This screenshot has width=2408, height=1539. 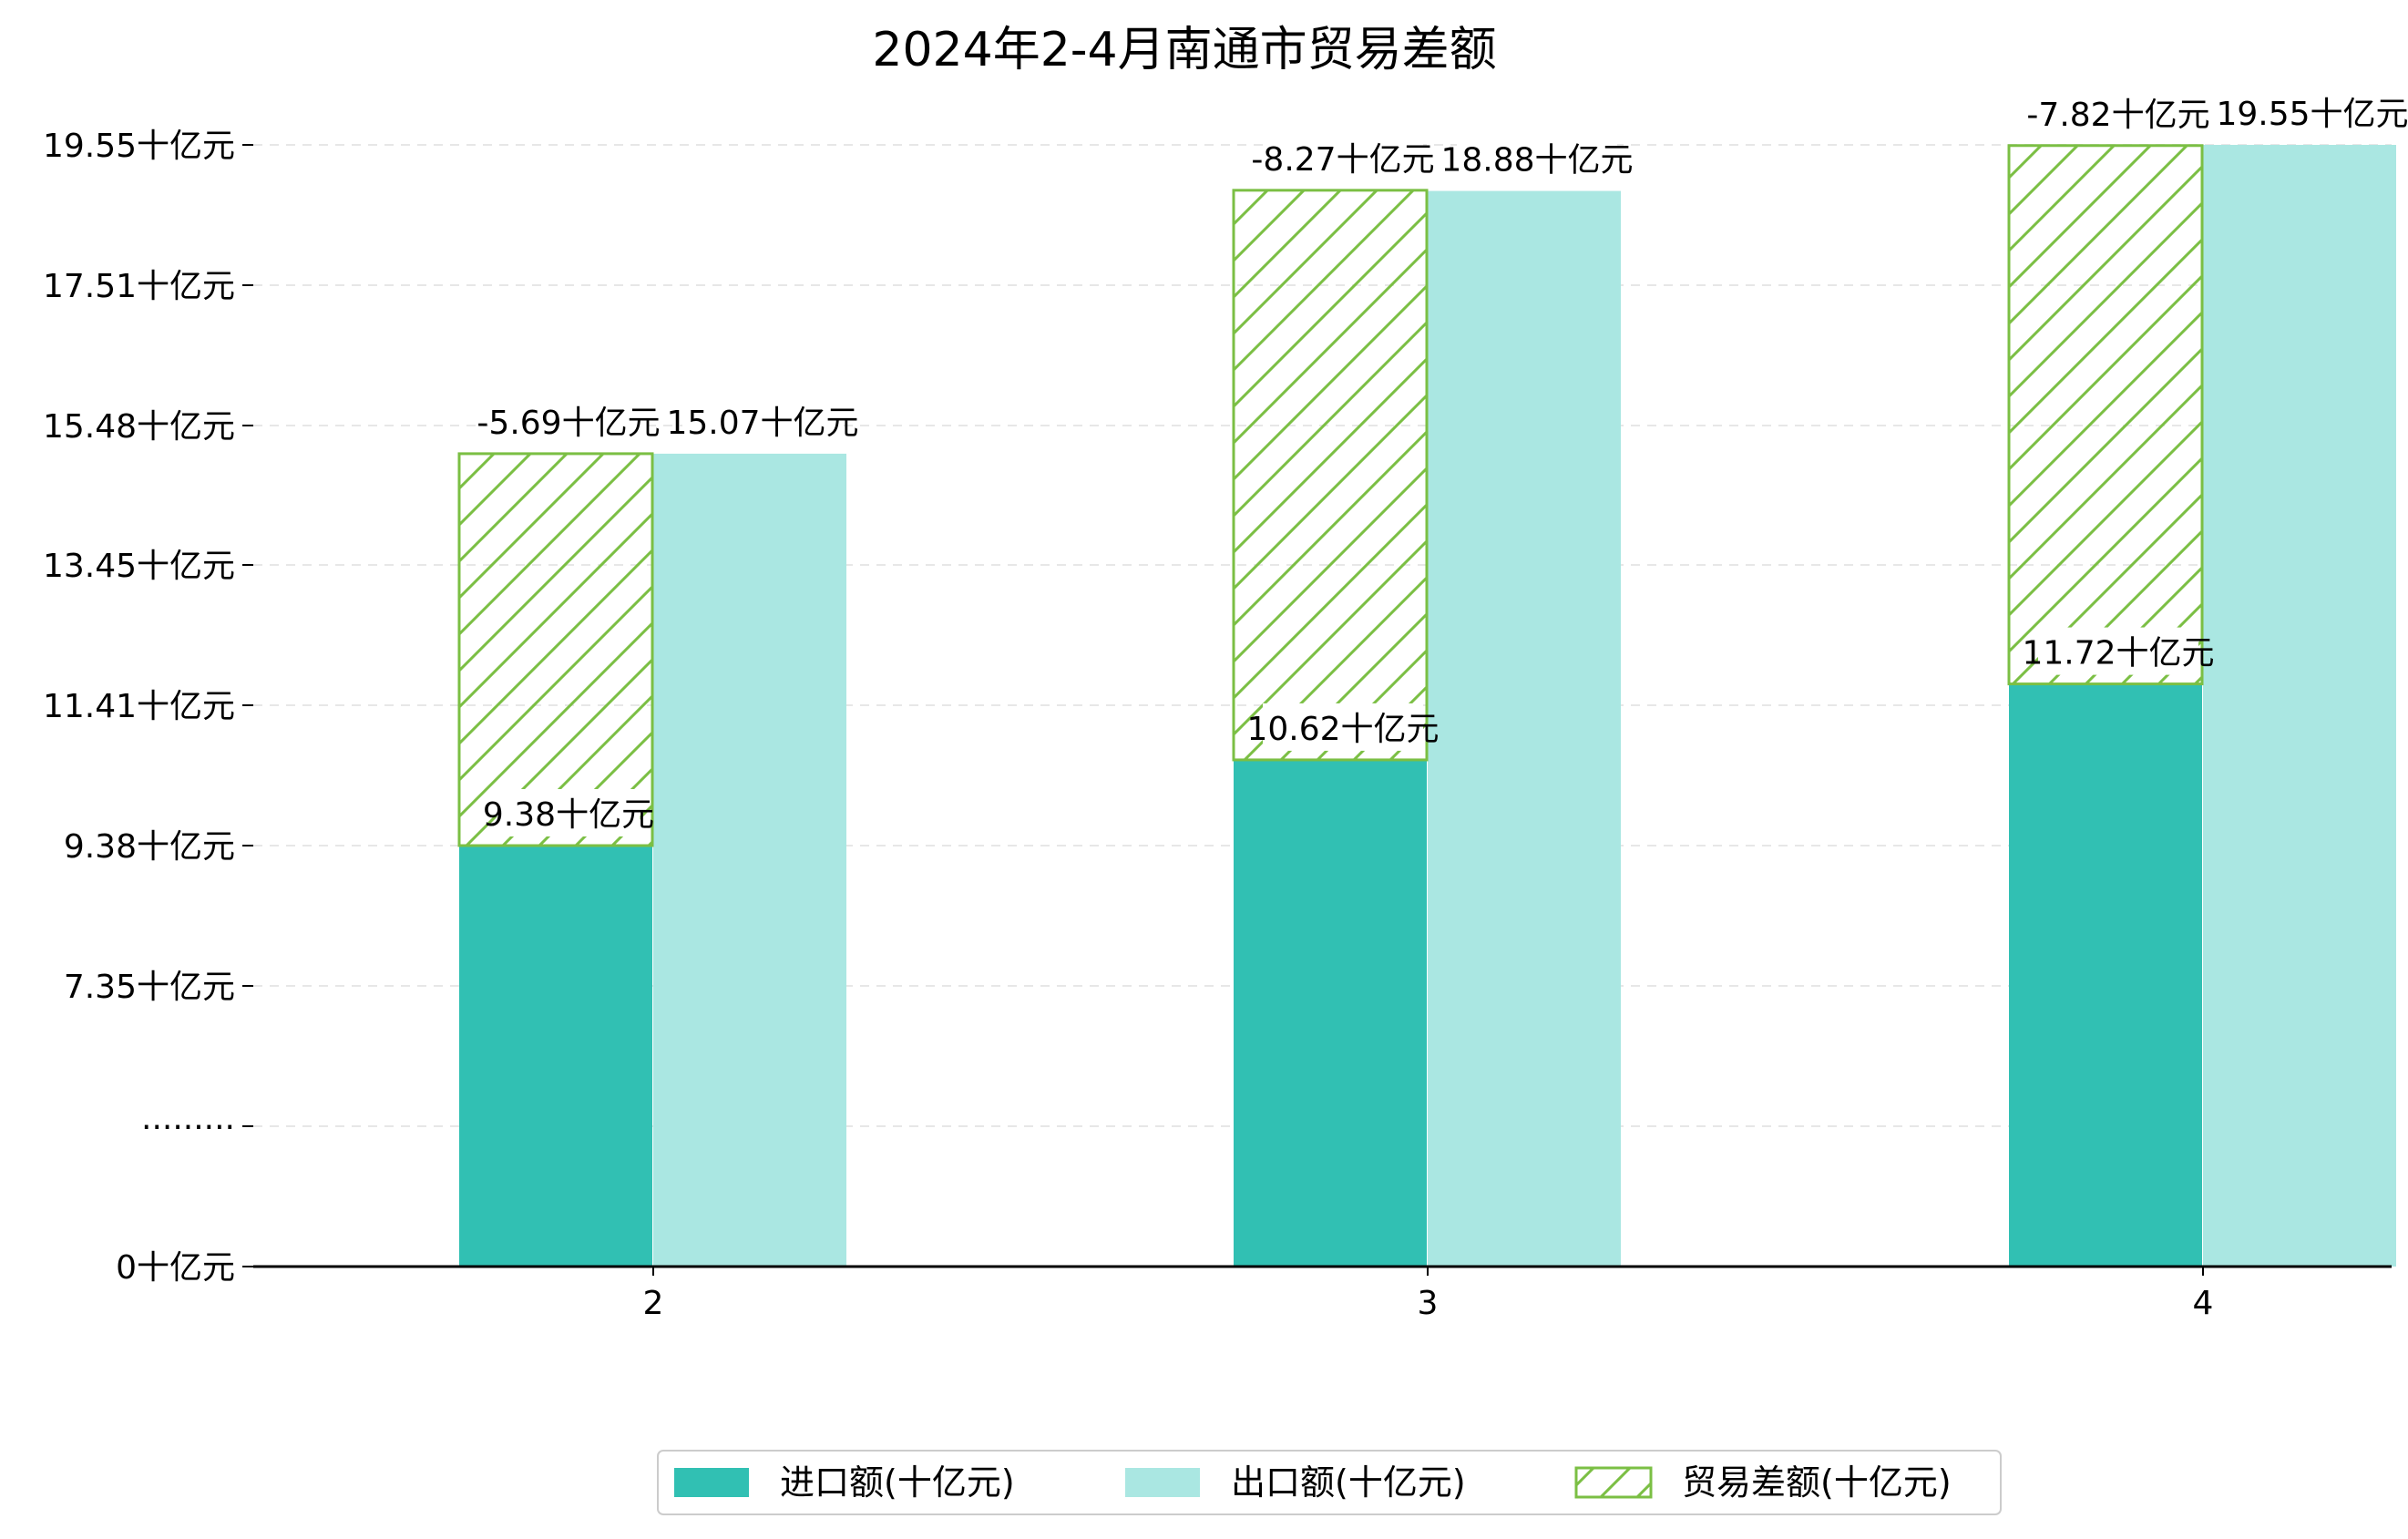 I want to click on export-value-label: 18.88十亿元, so click(x=1537, y=161).